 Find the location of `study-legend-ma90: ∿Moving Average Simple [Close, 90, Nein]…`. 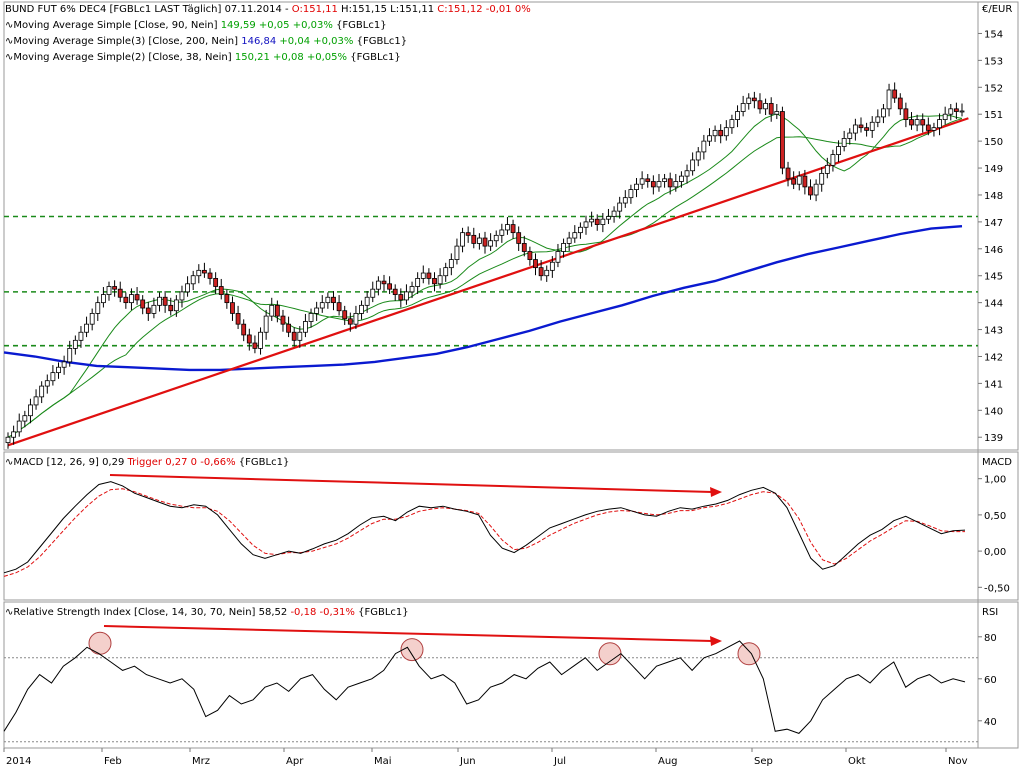

study-legend-ma90: ∿Moving Average Simple [Close, 90, Nein]… is located at coordinates (196, 26).